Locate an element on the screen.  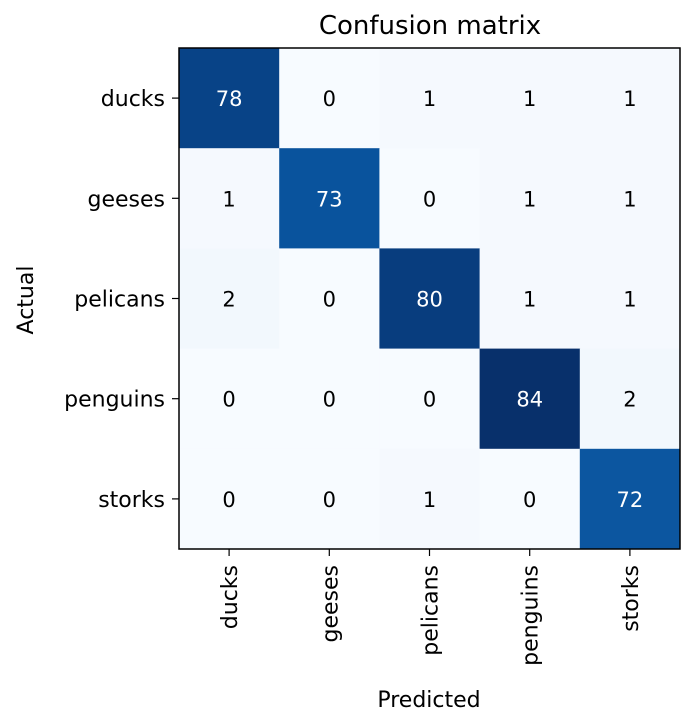
y-tick-label: penguins is located at coordinates (114, 400).